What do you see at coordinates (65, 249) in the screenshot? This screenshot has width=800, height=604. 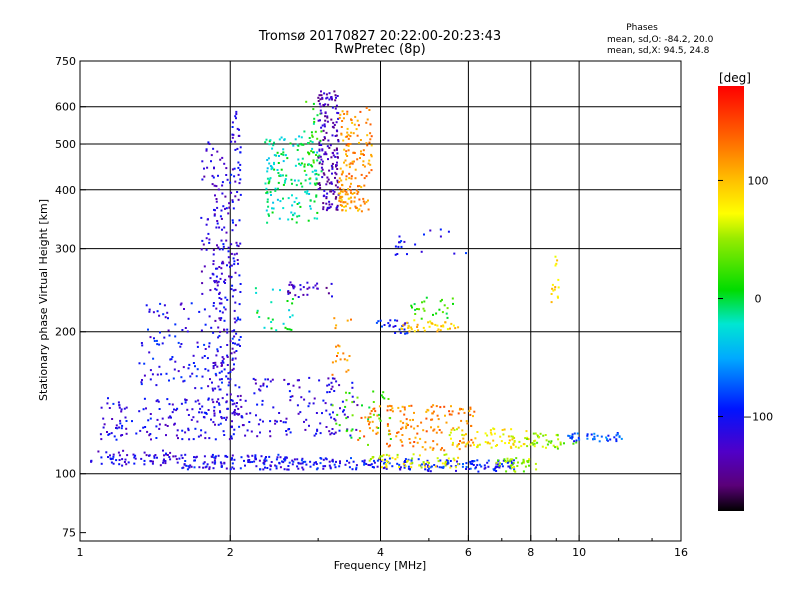 I see `y-tick-label: 300` at bounding box center [65, 249].